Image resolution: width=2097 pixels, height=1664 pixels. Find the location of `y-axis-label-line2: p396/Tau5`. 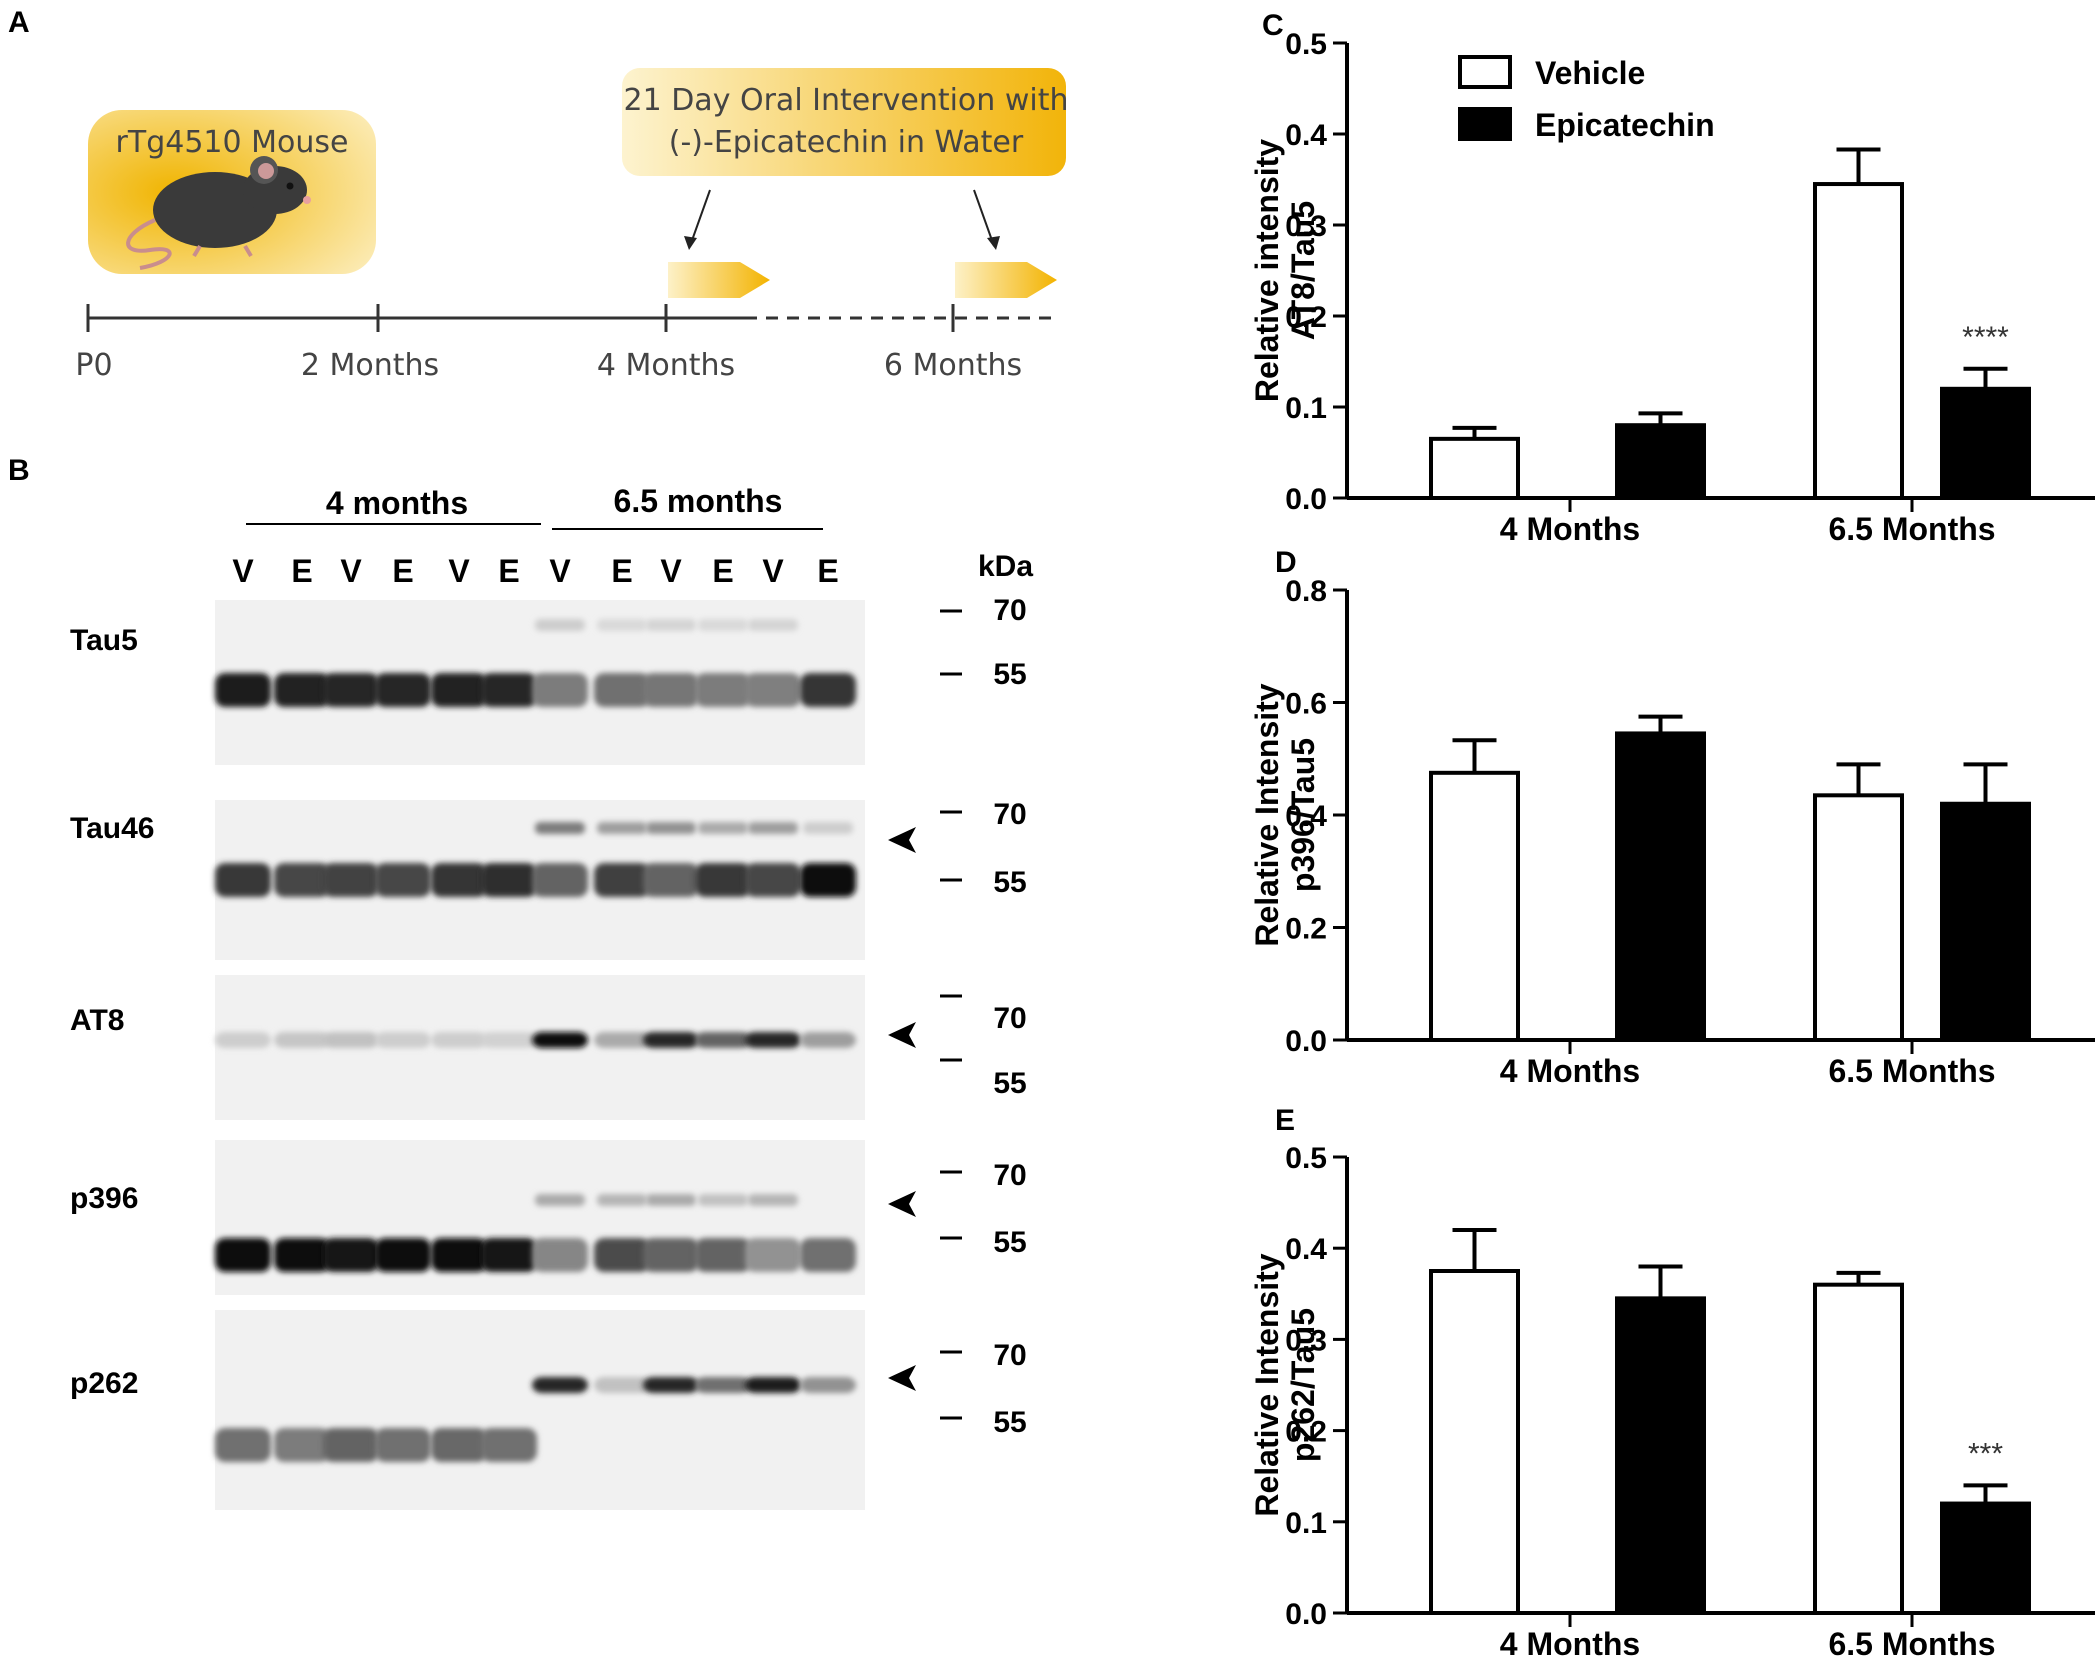

y-axis-label-line2: p396/Tau5 is located at coordinates (1303, 815).